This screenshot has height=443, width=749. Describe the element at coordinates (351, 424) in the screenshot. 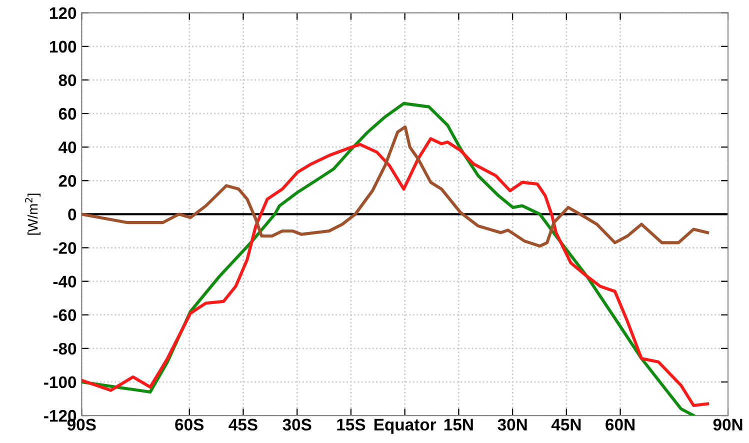

I see `x-tick-label: 15S` at that location.